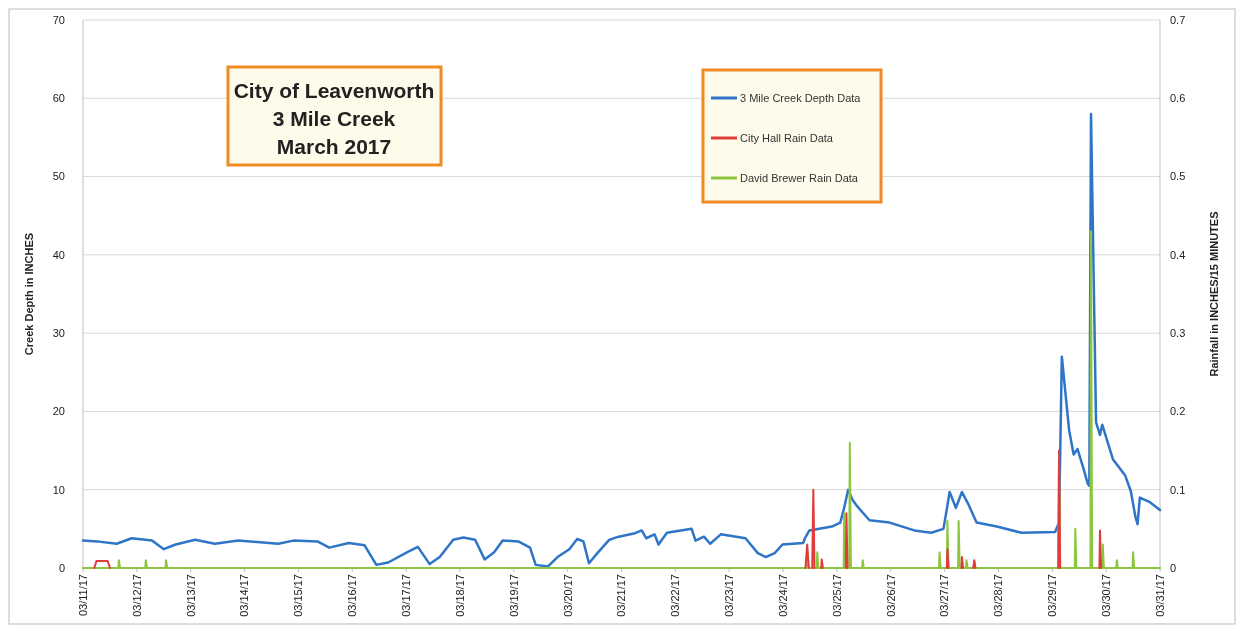 The image size is (1244, 633). I want to click on y2-tick-label: 0.3, so click(1178, 332).